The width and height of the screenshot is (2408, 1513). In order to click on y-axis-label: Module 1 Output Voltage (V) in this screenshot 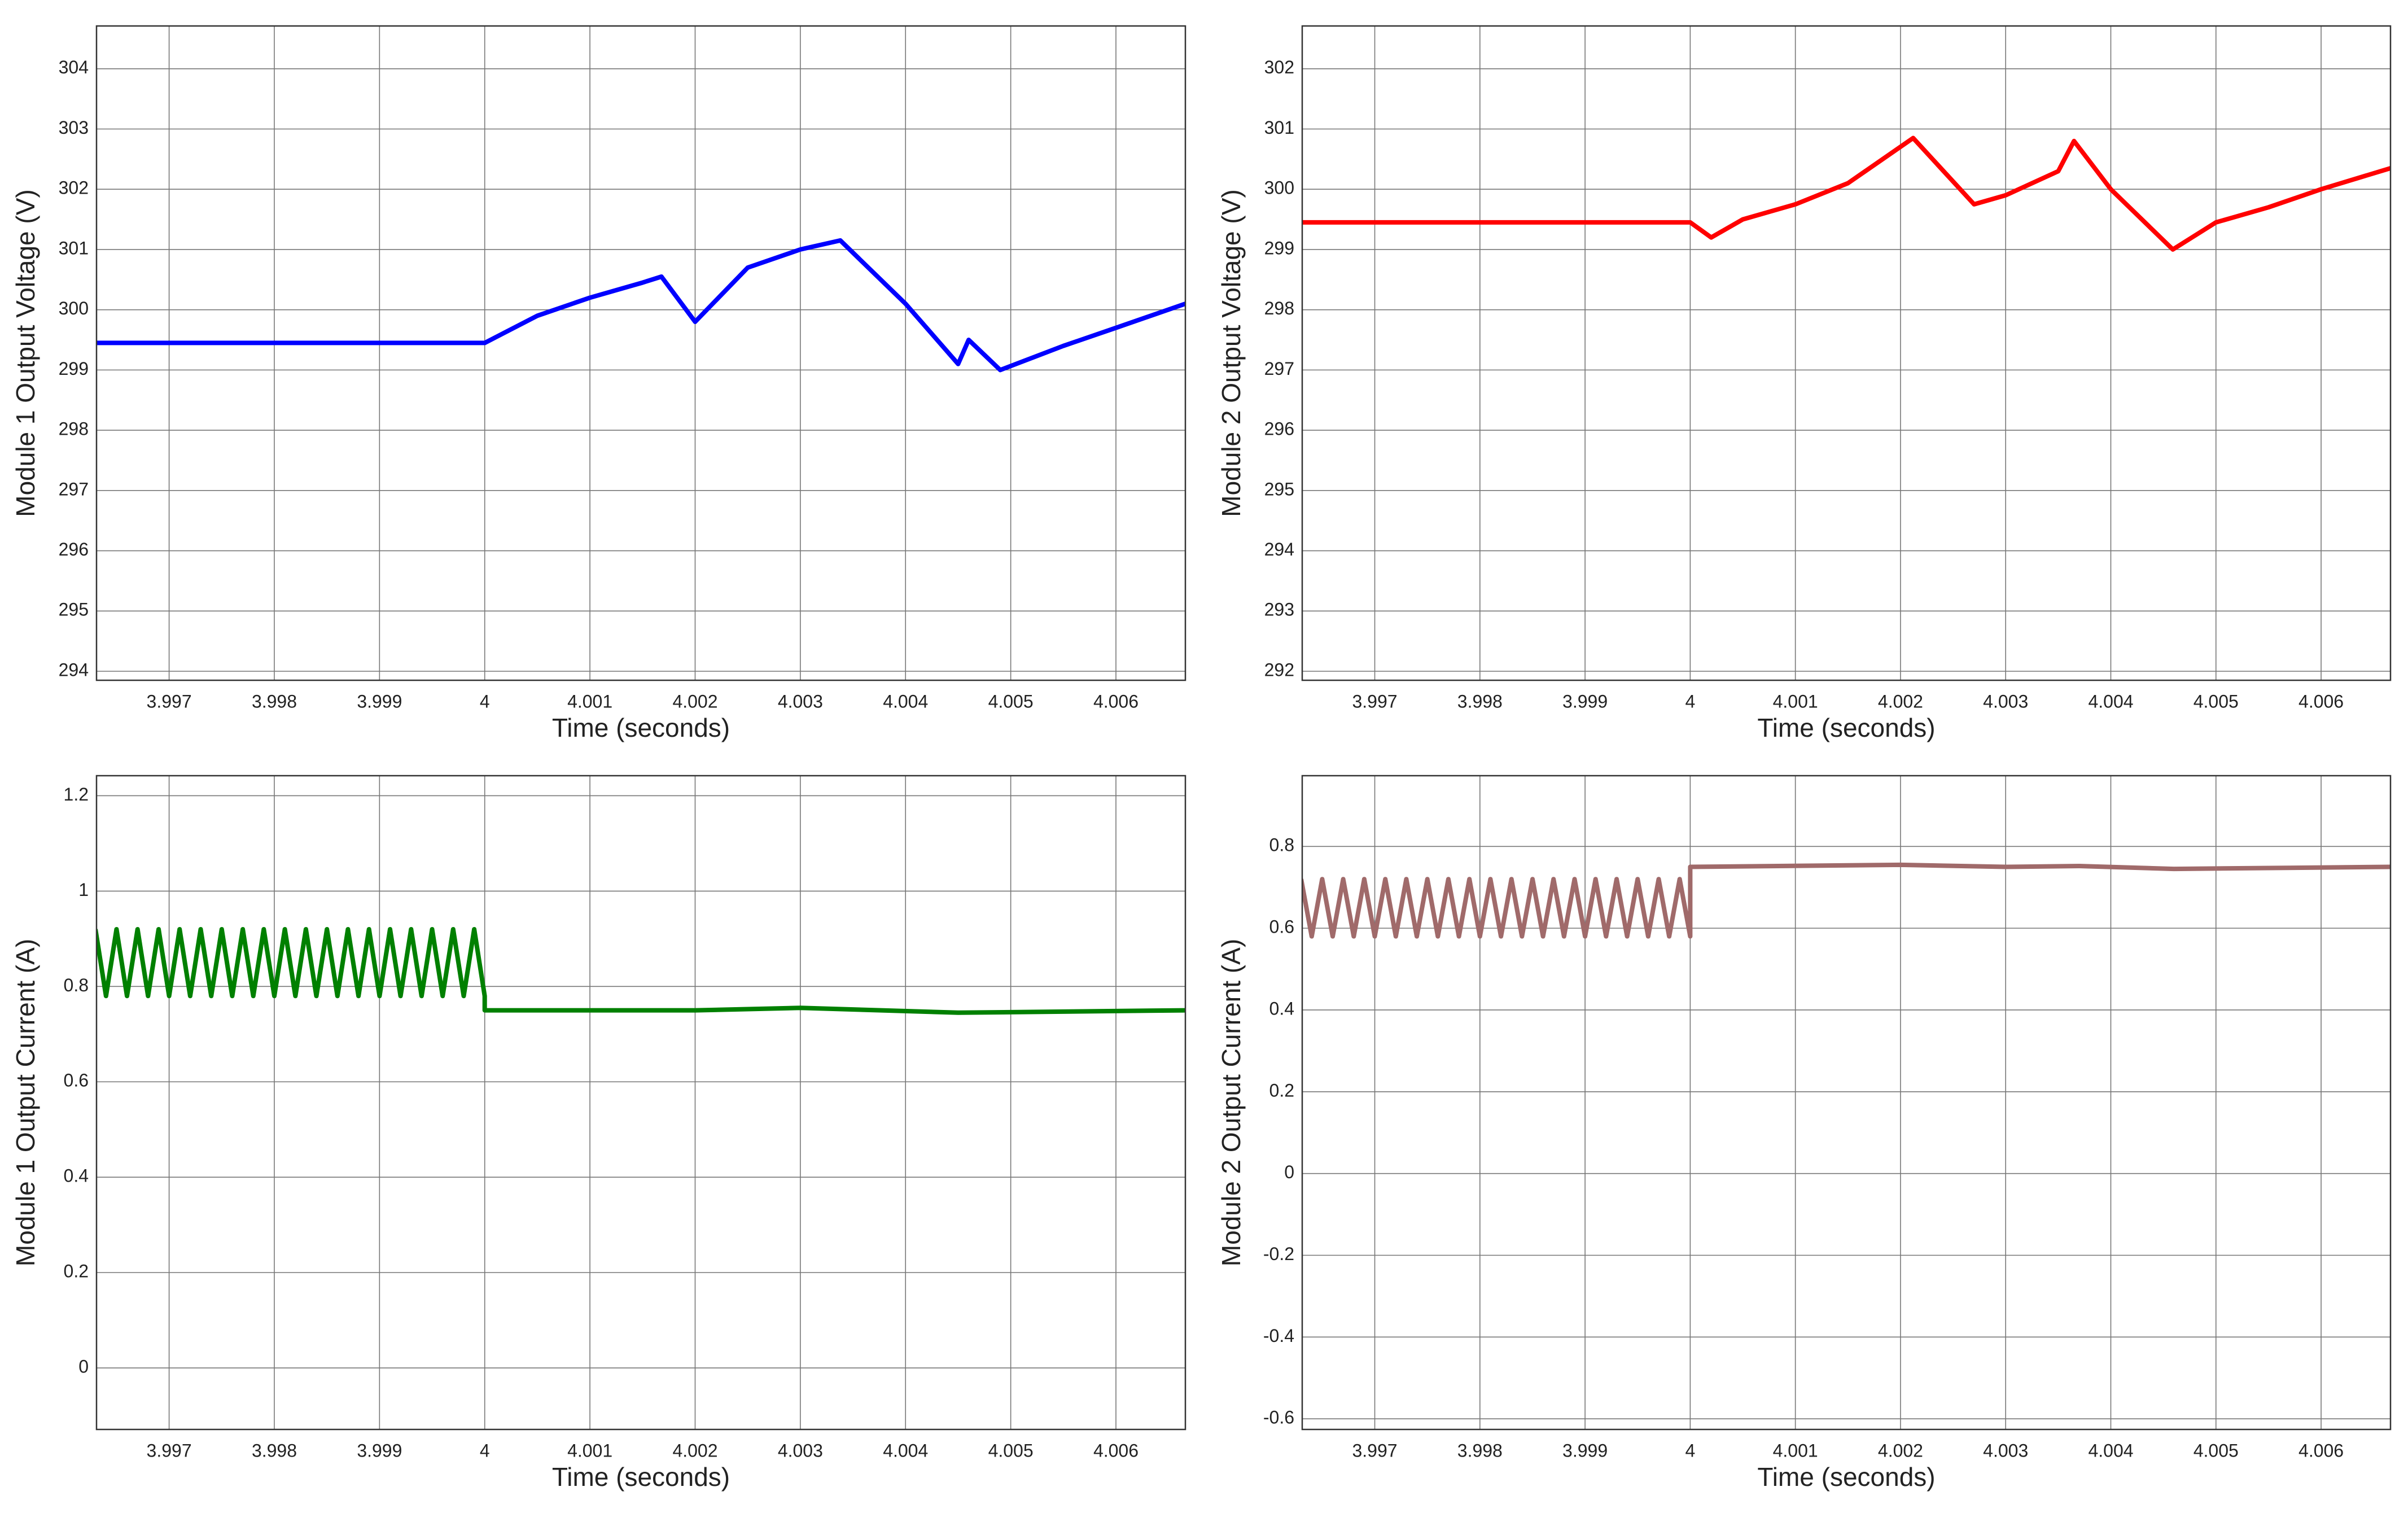, I will do `click(26, 353)`.